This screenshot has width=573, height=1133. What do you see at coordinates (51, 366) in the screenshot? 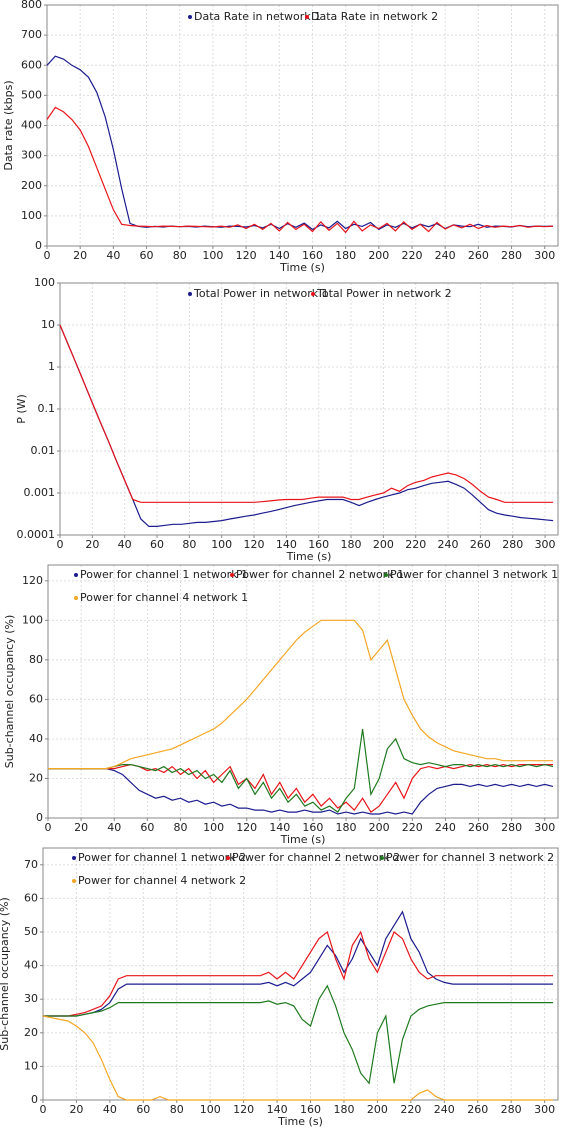
I see `y-tick-label: 1` at bounding box center [51, 366].